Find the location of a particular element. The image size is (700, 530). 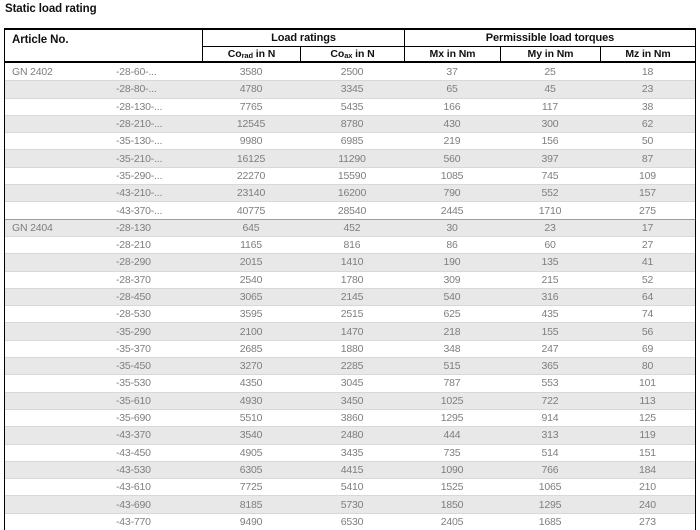

article-cell: -35-530 is located at coordinates (103, 383).